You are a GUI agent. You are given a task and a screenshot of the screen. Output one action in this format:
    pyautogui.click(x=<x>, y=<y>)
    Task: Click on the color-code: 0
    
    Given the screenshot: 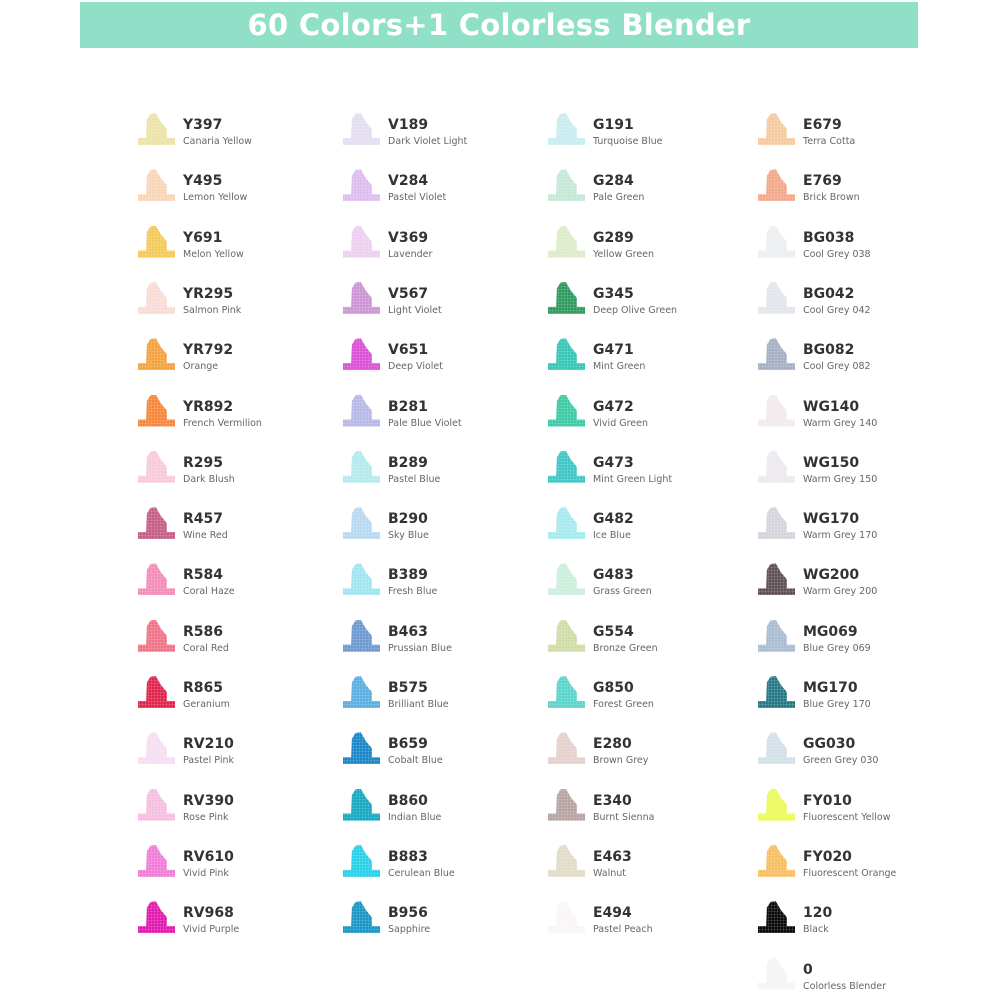 What is the action you would take?
    pyautogui.click(x=808, y=969)
    